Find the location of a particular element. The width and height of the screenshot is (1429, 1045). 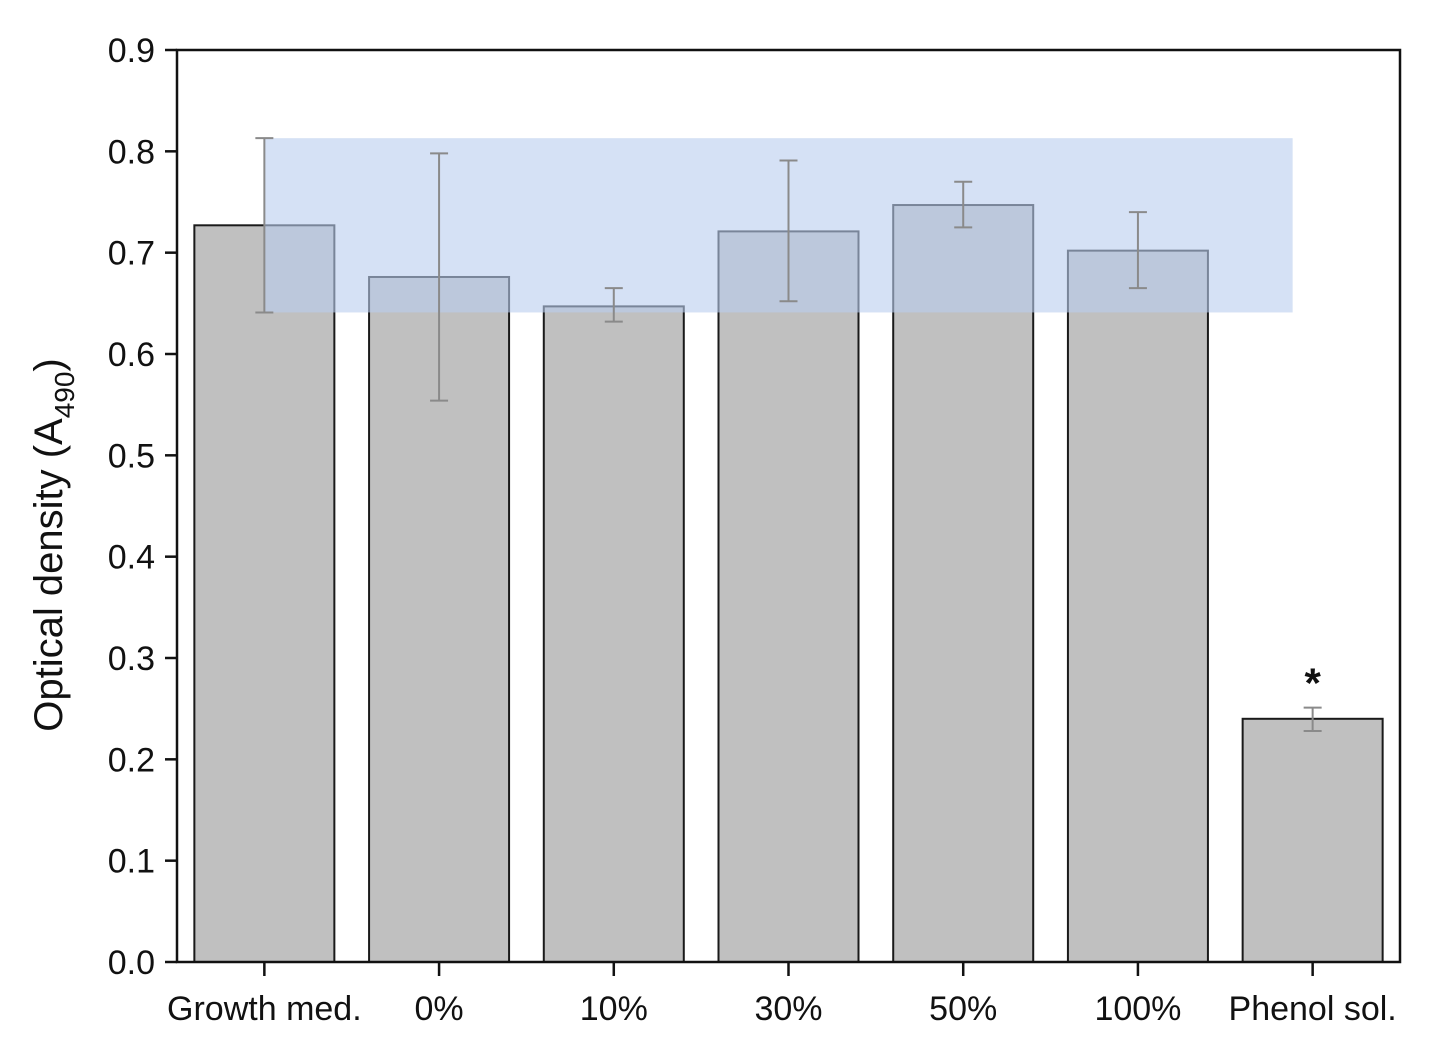

x-tick-label-3: 30% is located at coordinates (788, 1009).